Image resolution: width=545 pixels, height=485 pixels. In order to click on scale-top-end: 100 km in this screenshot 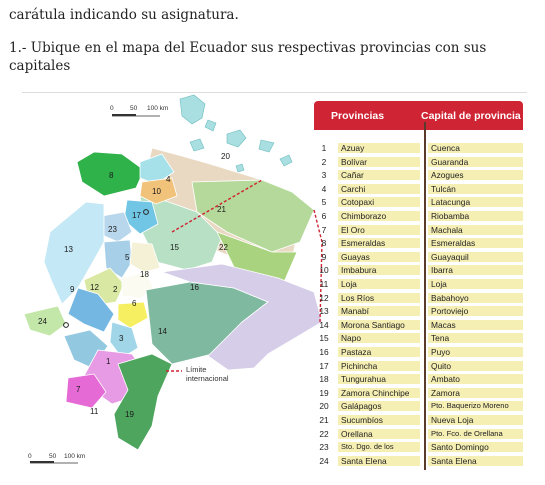, I will do `click(157, 108)`.